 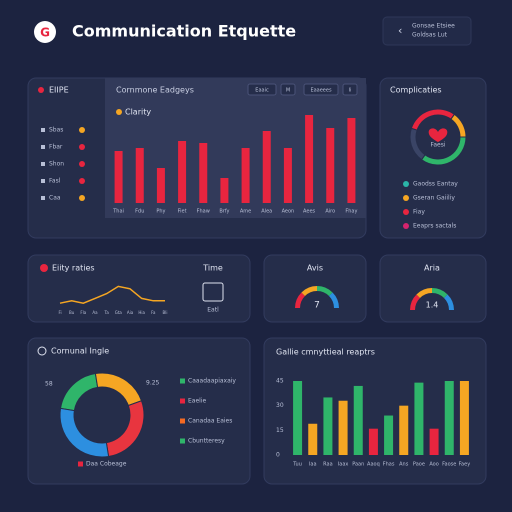 I want to click on trend-title: Cornmone Eadgeys, so click(x=155, y=90).